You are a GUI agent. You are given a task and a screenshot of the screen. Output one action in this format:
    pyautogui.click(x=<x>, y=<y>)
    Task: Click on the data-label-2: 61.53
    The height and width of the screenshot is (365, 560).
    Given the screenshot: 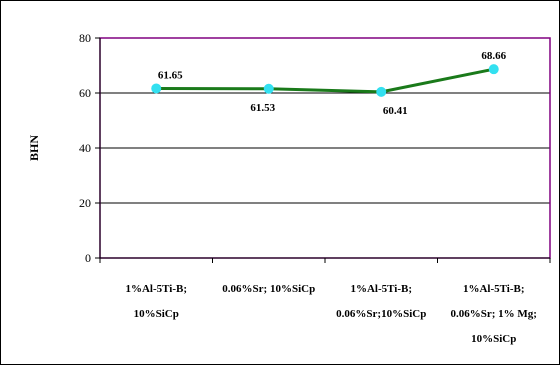 What is the action you would take?
    pyautogui.click(x=262, y=108)
    